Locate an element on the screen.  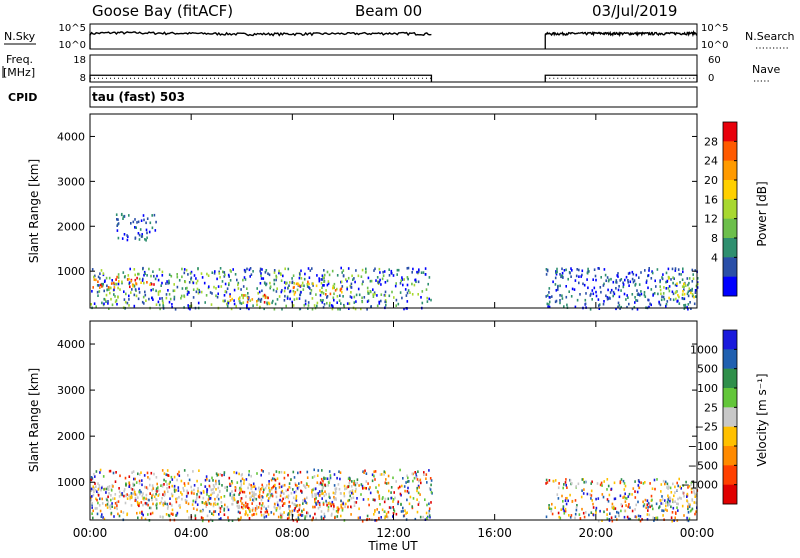
velocity-colorbar-label: 1000 is located at coordinates (704, 349).